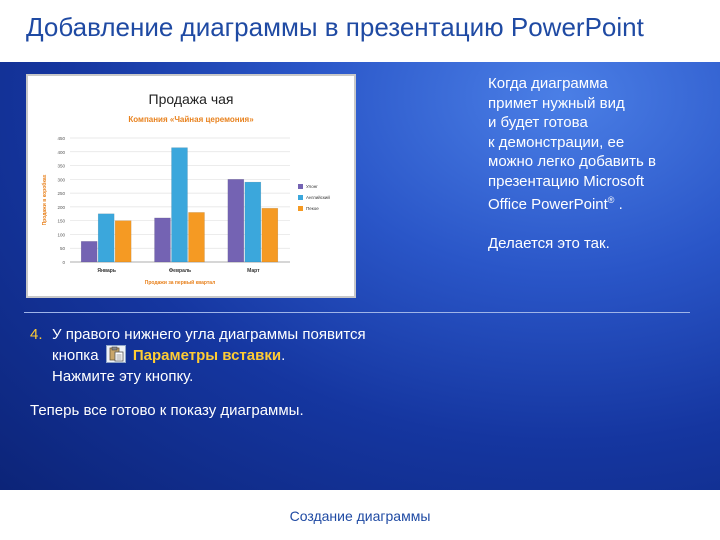 The height and width of the screenshot is (540, 720). What do you see at coordinates (123, 376) in the screenshot?
I see `step-line: Нажмите эту кнопку.` at bounding box center [123, 376].